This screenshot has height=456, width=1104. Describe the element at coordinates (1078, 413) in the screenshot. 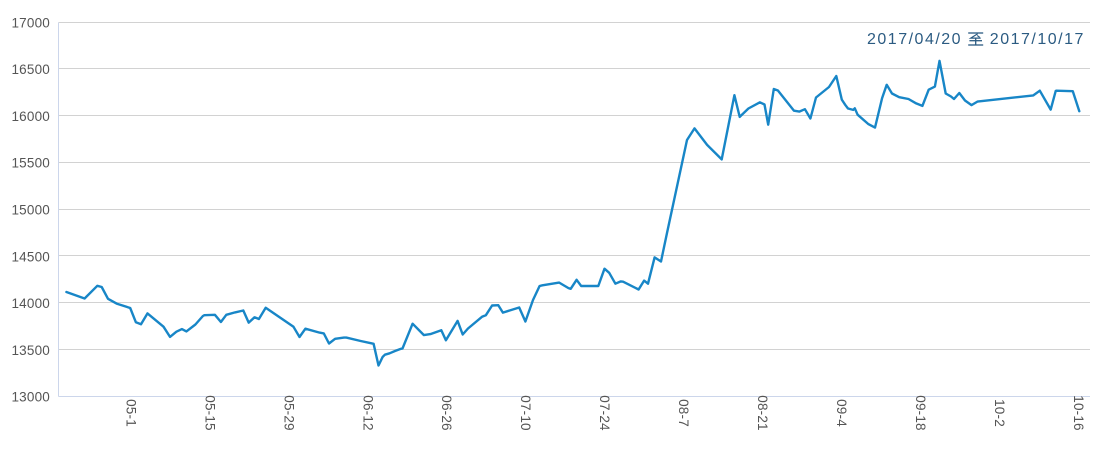

I see `svg-text: 10-16` at that location.